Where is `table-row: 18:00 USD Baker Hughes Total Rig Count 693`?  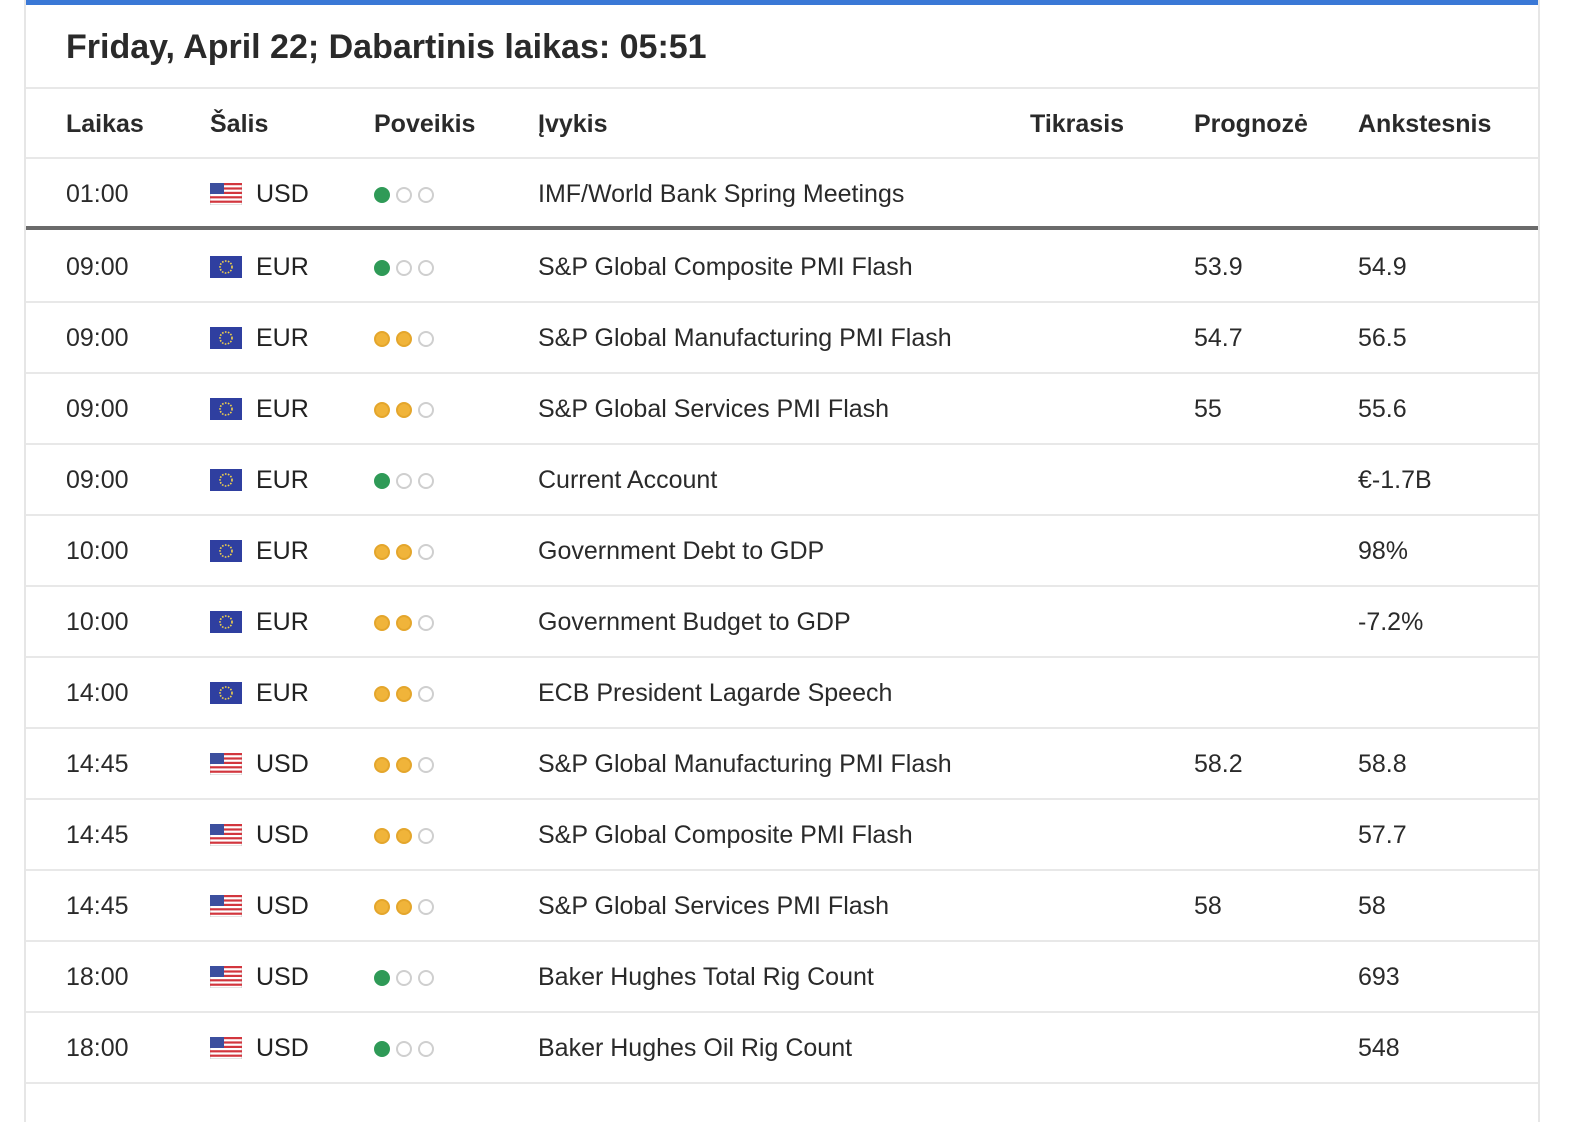
table-row: 18:00 USD Baker Hughes Total Rig Count 693 is located at coordinates (782, 977).